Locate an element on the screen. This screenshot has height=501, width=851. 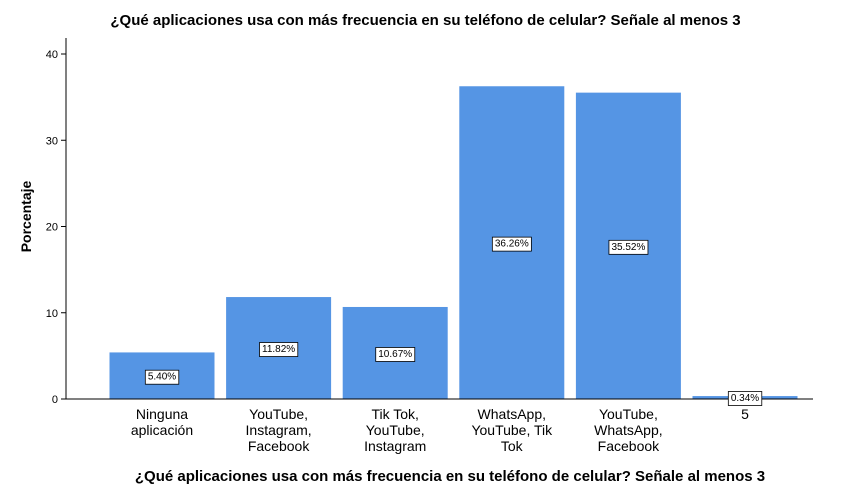
svg-text: 10.67% is located at coordinates (395, 354).